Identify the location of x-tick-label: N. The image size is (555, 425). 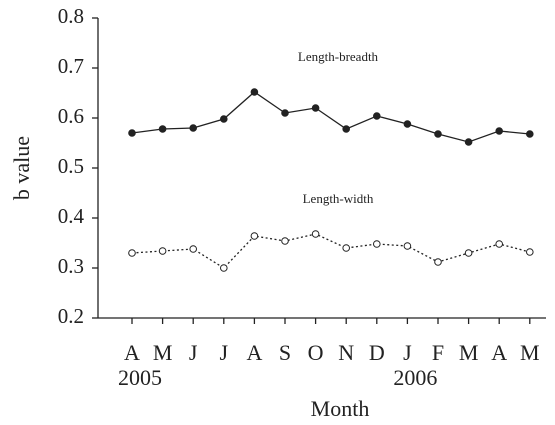
(346, 352).